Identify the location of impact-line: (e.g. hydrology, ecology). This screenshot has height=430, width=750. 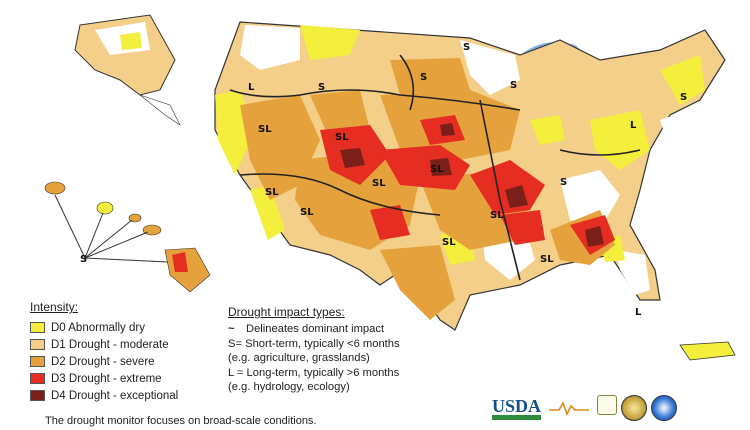
(289, 387).